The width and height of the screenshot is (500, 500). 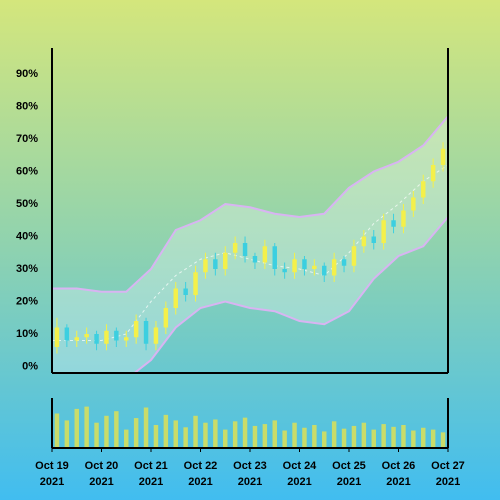 I want to click on x-tick-label: Oct 22, so click(x=201, y=466).